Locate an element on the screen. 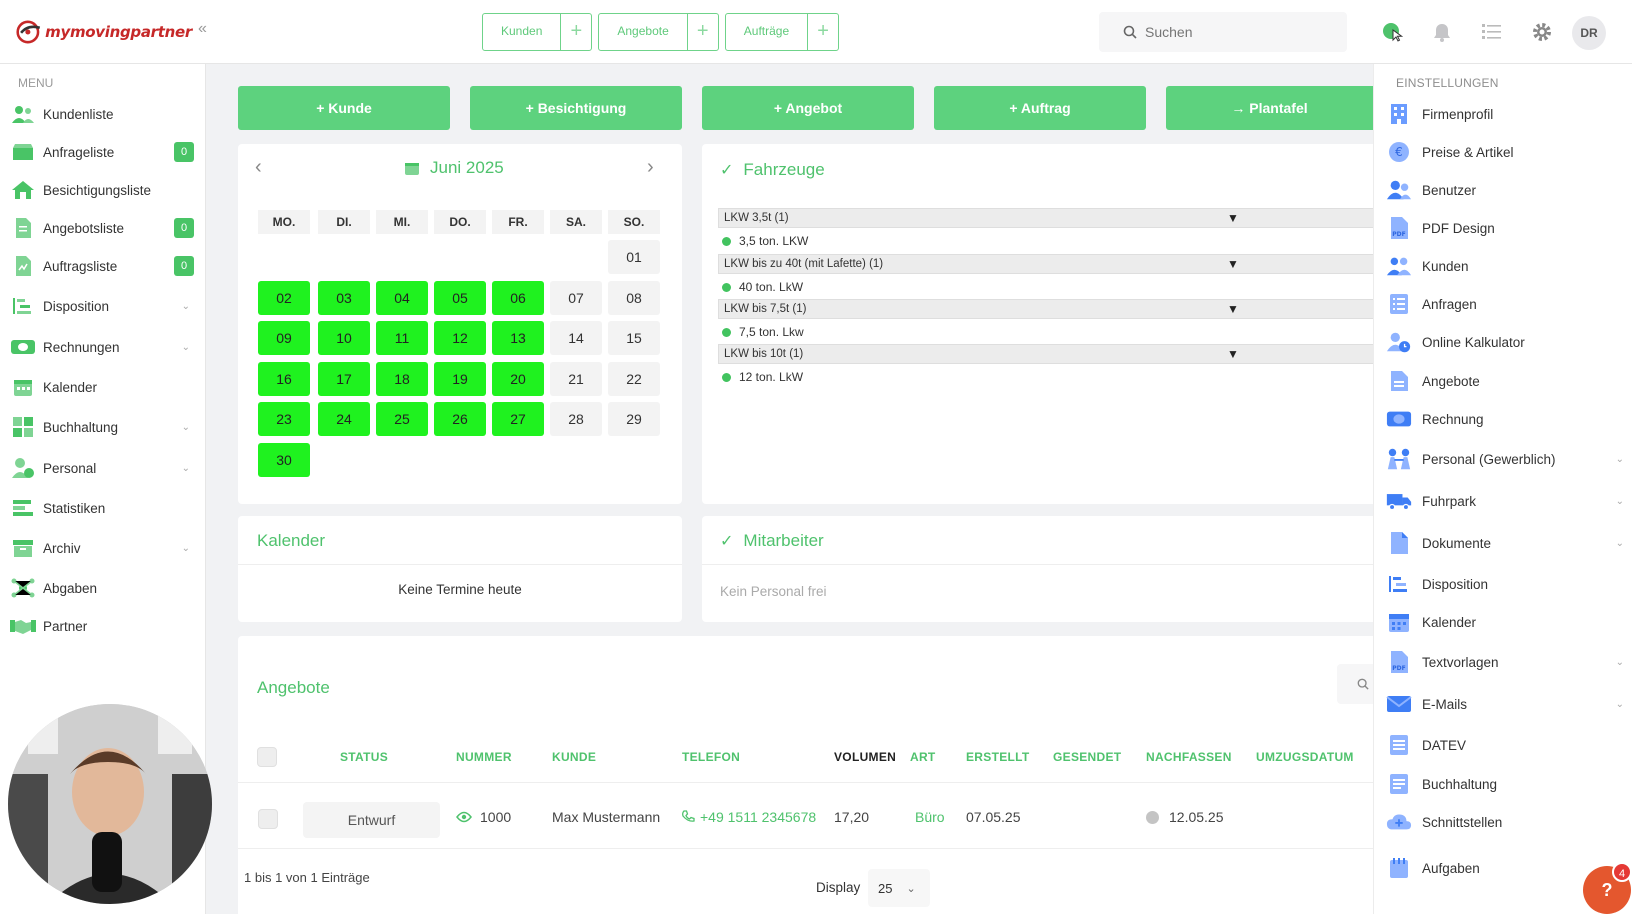 The height and width of the screenshot is (914, 1632). vehicle-group-row: LKW bis zu 40t (mit Lafette) (1) ▼ is located at coordinates (1046, 264).